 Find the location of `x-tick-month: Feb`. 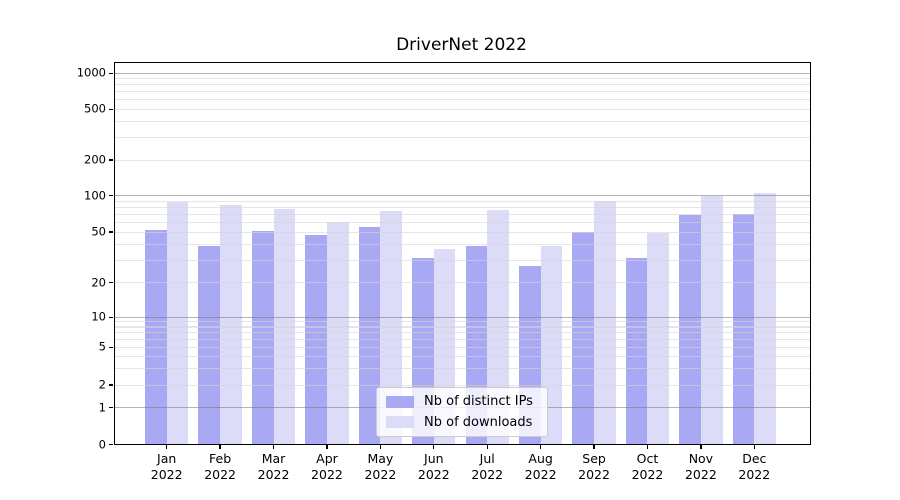

x-tick-month: Feb is located at coordinates (220, 458).